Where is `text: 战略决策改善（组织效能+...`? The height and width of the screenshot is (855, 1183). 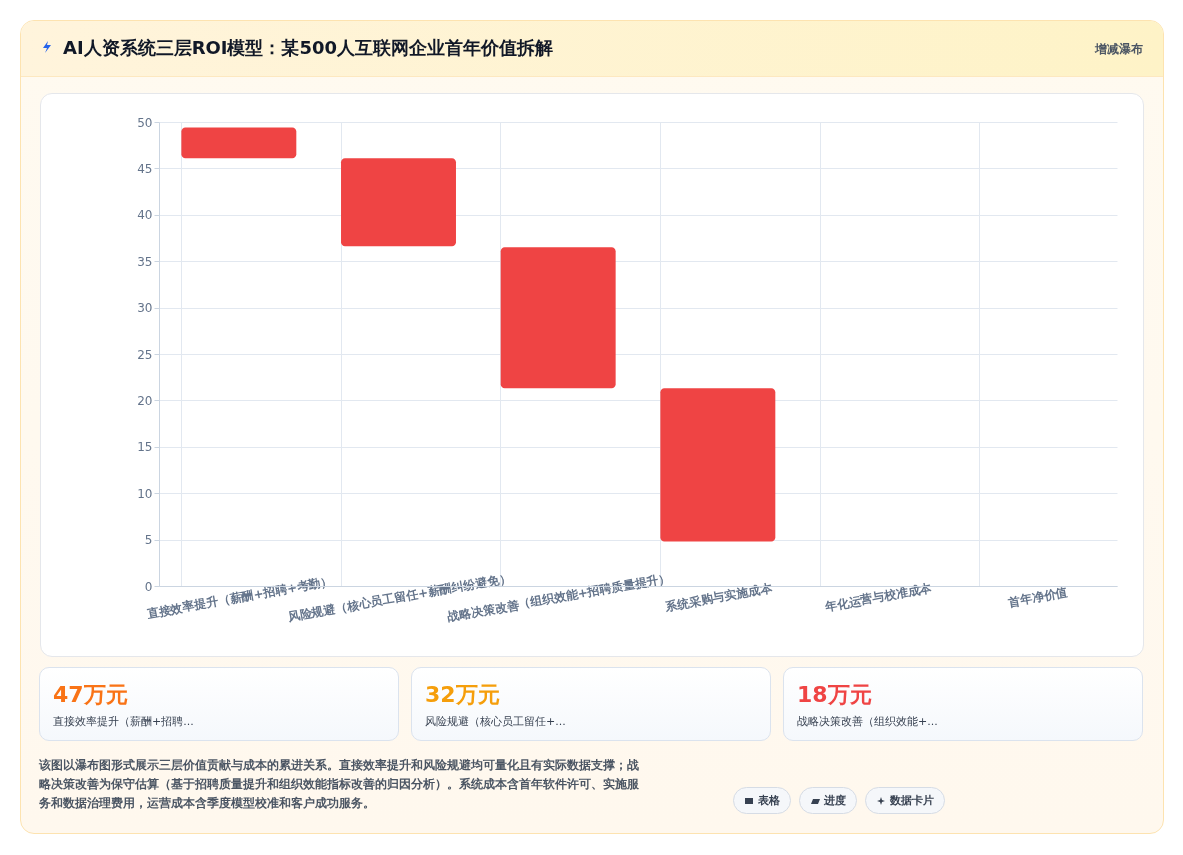
text: 战略决策改善（组织效能+... is located at coordinates (867, 721).